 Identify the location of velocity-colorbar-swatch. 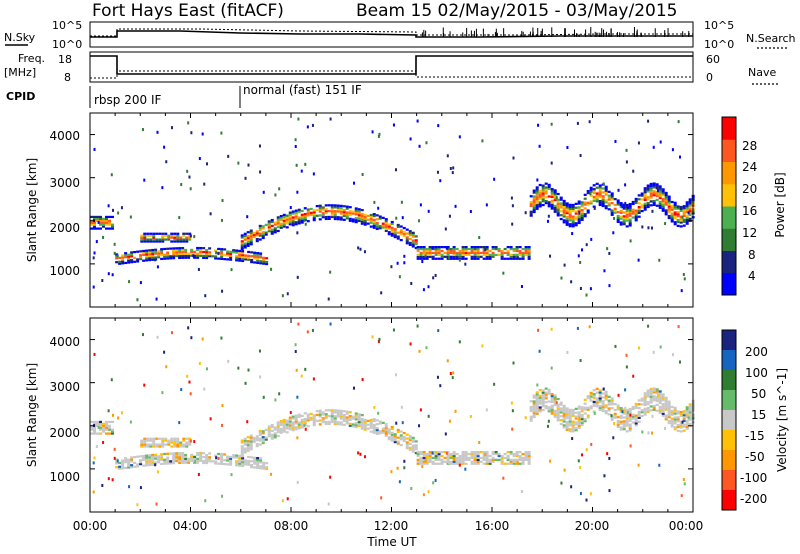
(729, 380).